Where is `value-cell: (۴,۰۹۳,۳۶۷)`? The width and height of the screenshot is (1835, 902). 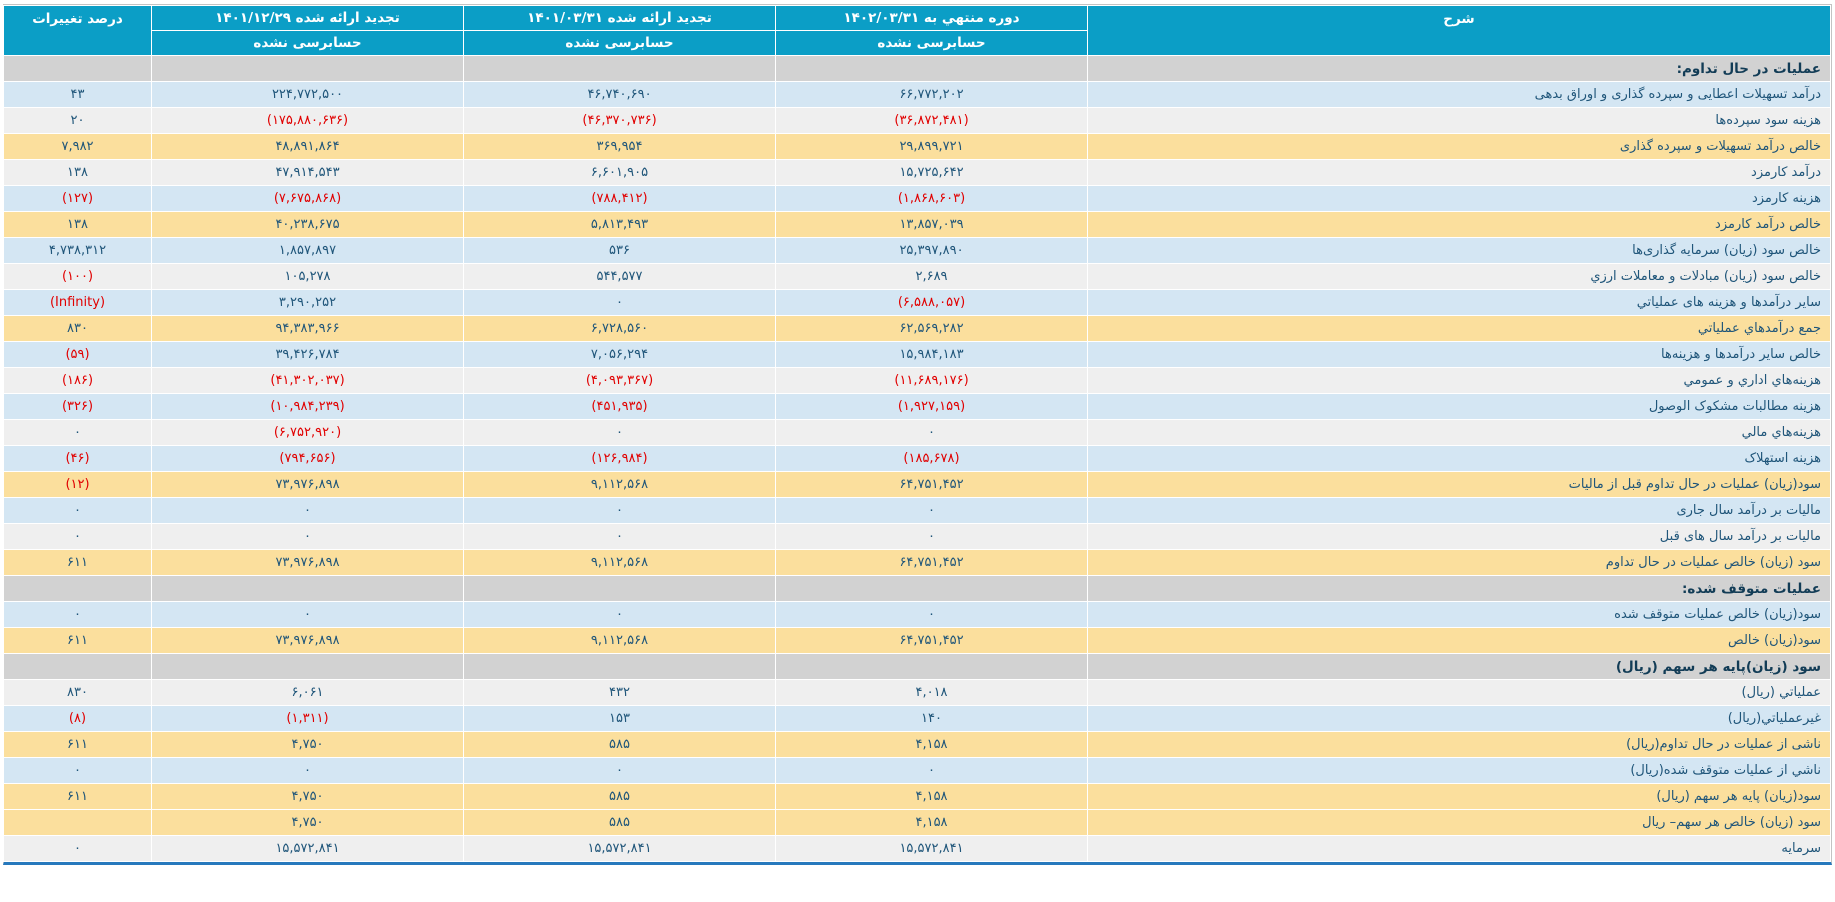
value-cell: (۴,۰۹۳,۳۶۷) is located at coordinates (619, 380).